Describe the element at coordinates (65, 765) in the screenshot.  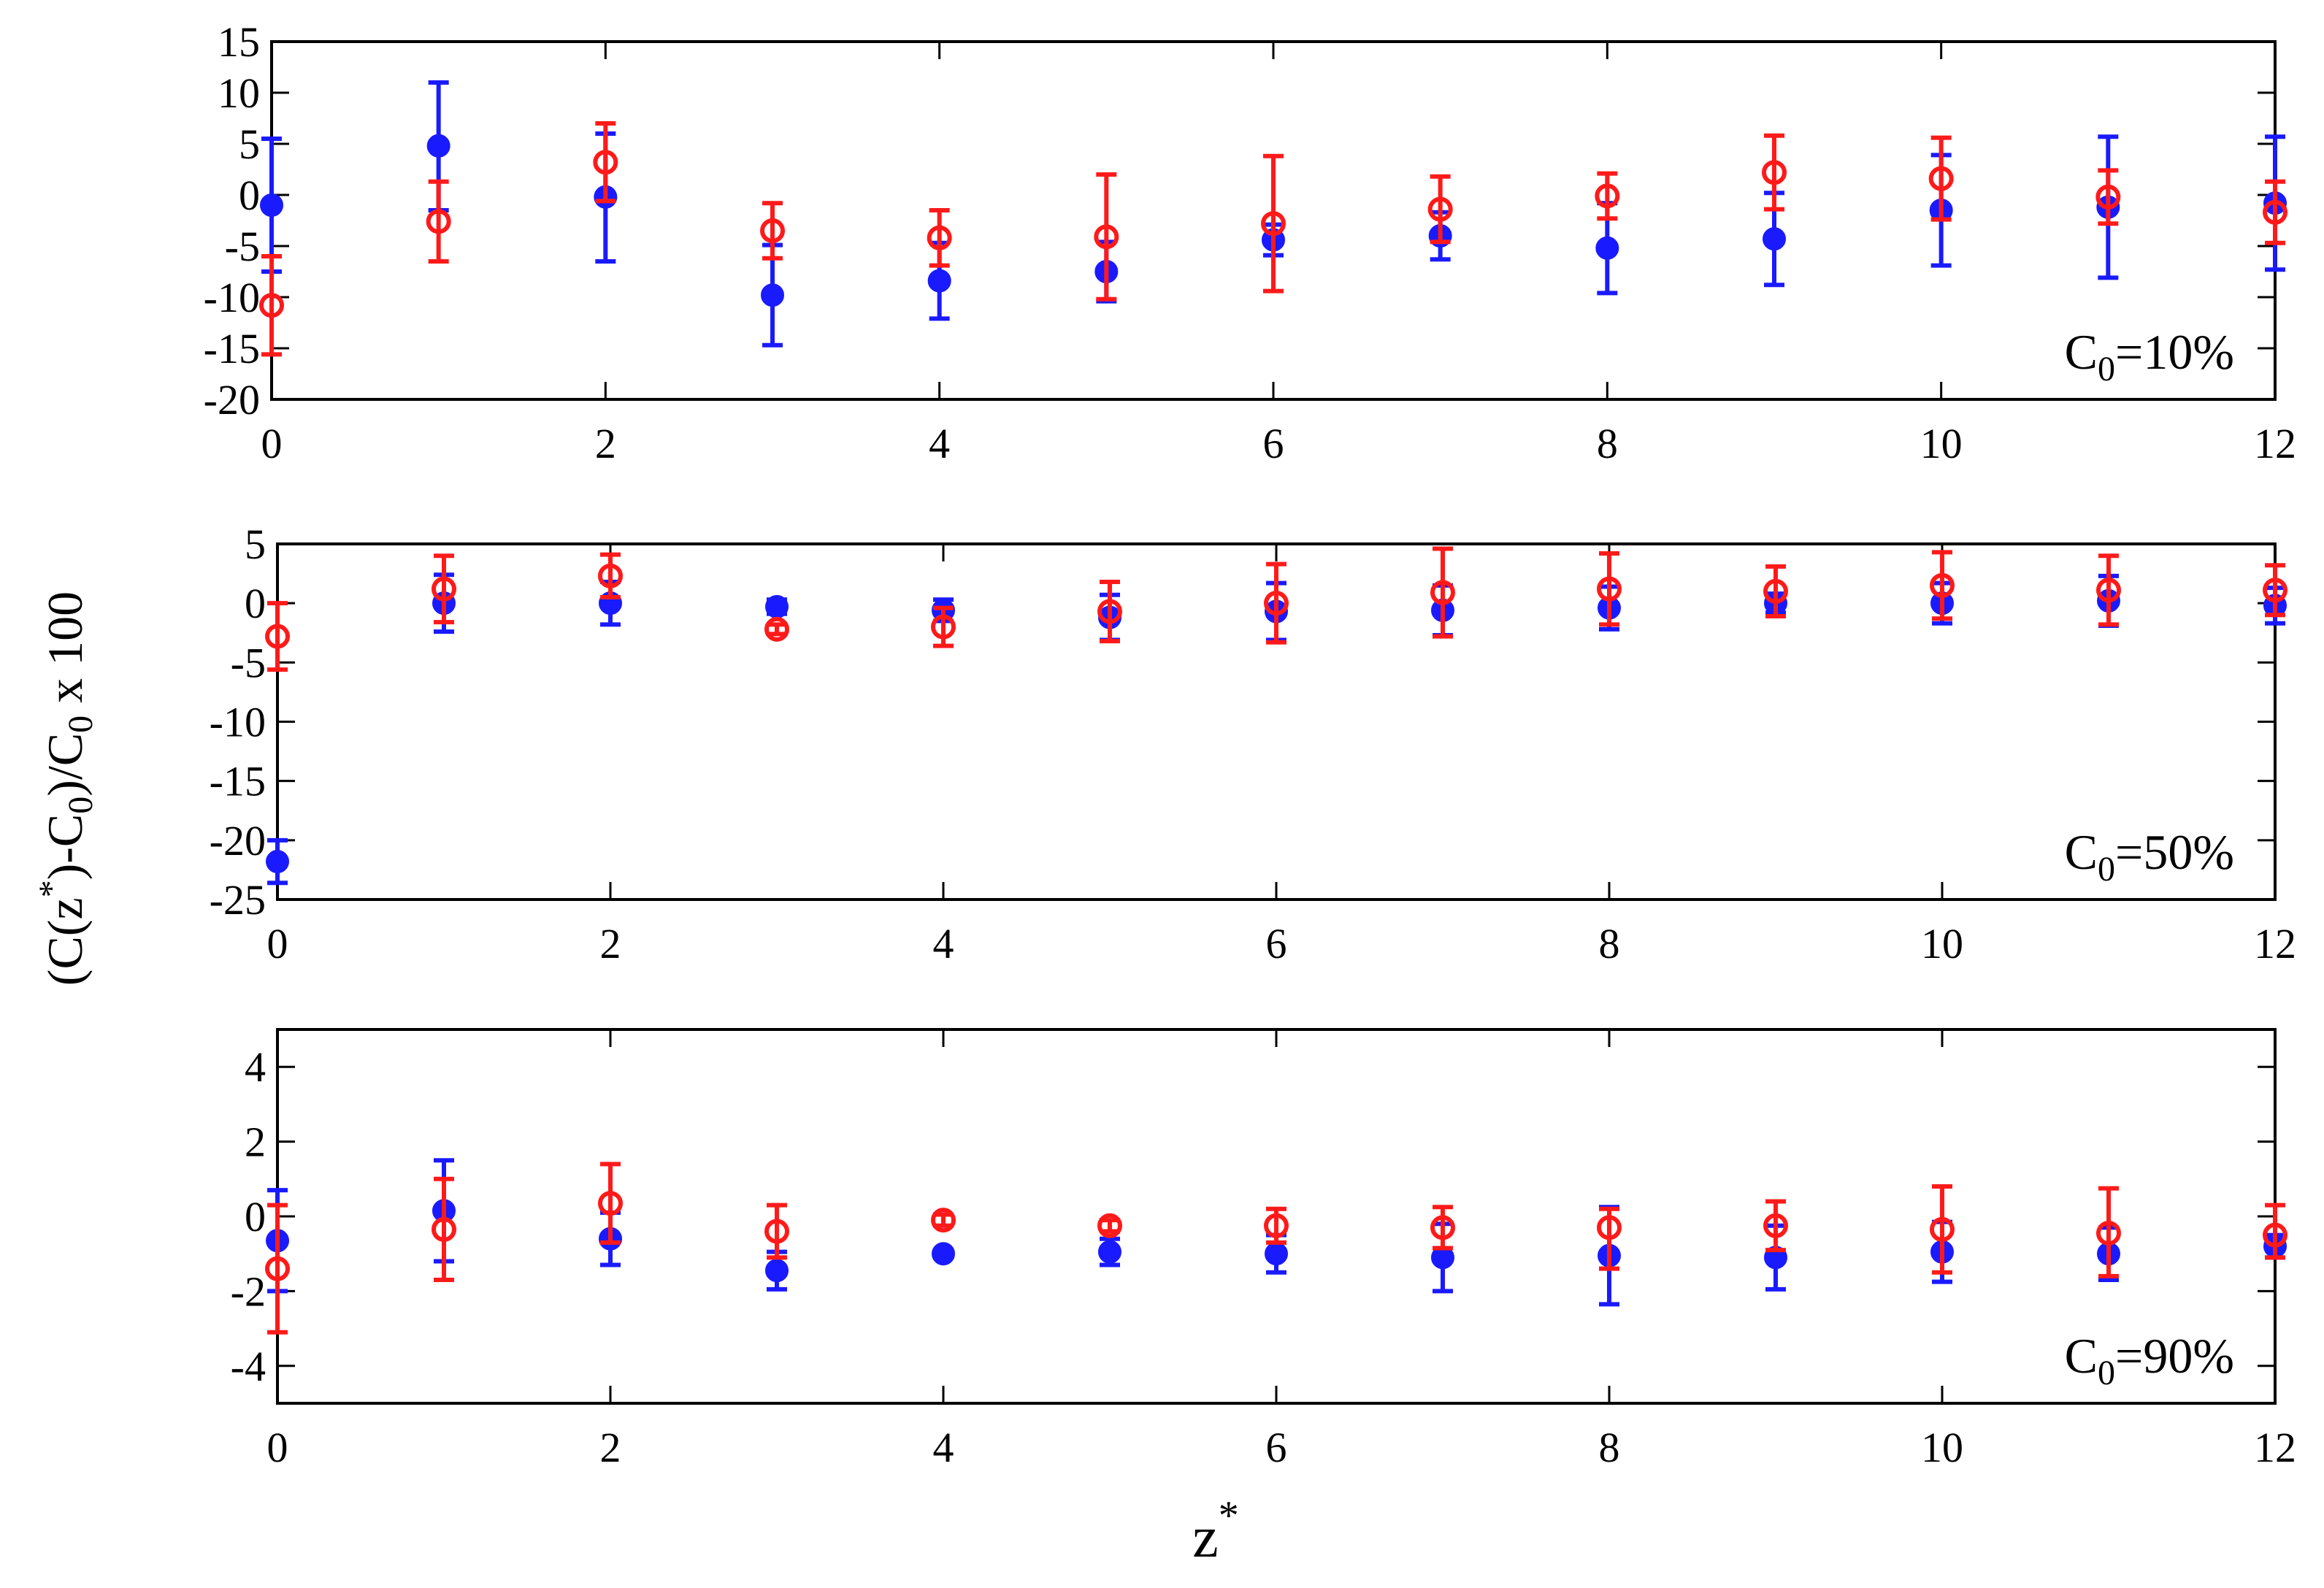
I see `y-label-post1: )/C` at that location.